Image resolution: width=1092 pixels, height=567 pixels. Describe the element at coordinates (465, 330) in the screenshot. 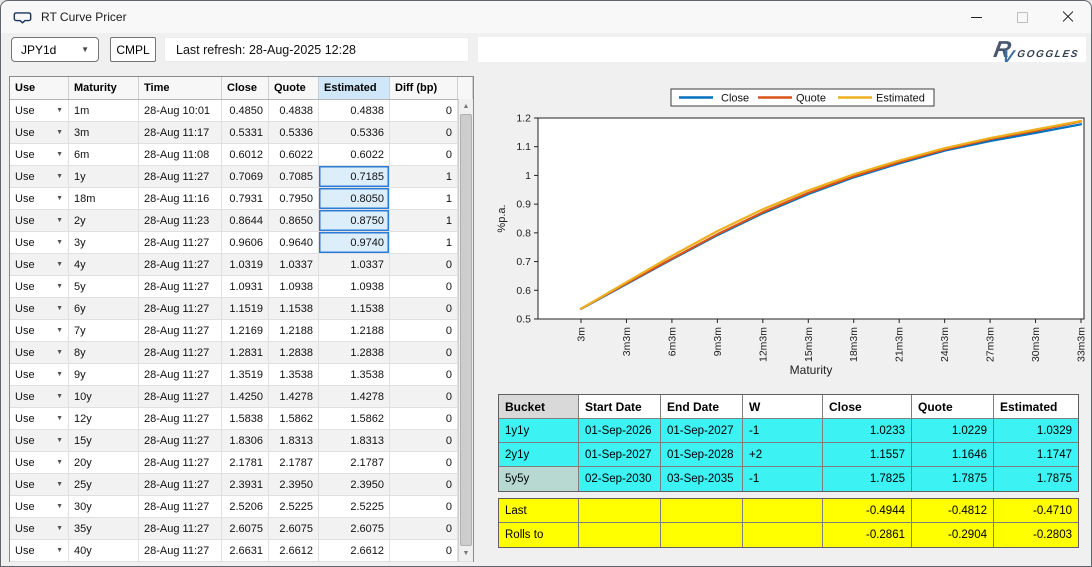

I see `rates-scrollbar: ▲ ▼` at that location.